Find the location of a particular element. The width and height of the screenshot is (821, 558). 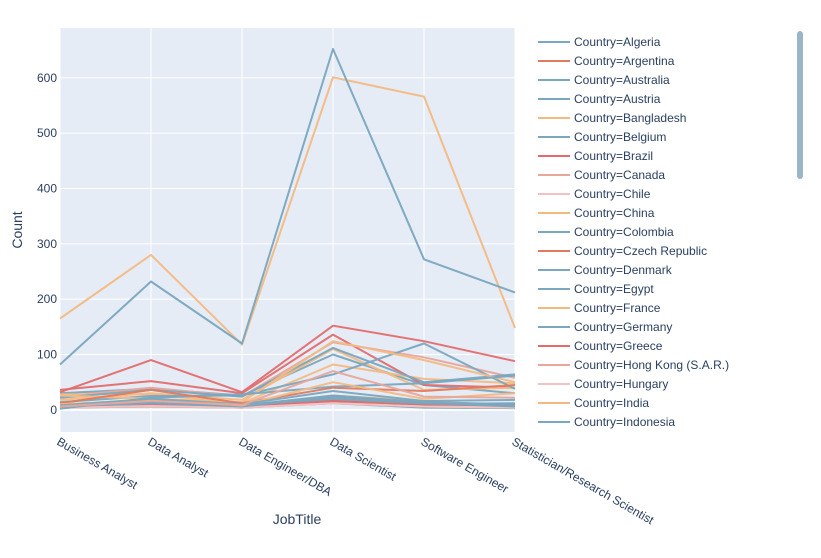

legend-label: Country=Bangladesh is located at coordinates (630, 118).